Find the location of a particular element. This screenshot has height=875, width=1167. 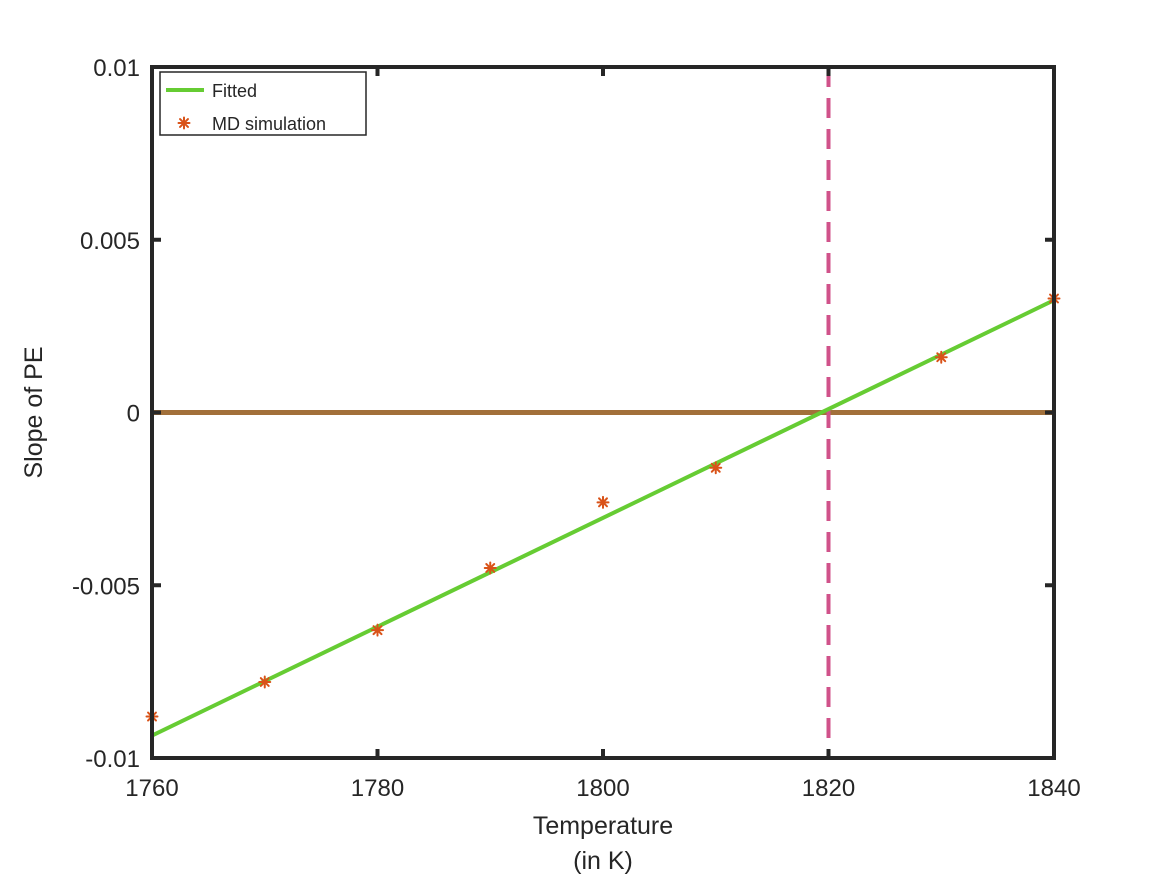

x-tick-label: 1800 is located at coordinates (602, 788).